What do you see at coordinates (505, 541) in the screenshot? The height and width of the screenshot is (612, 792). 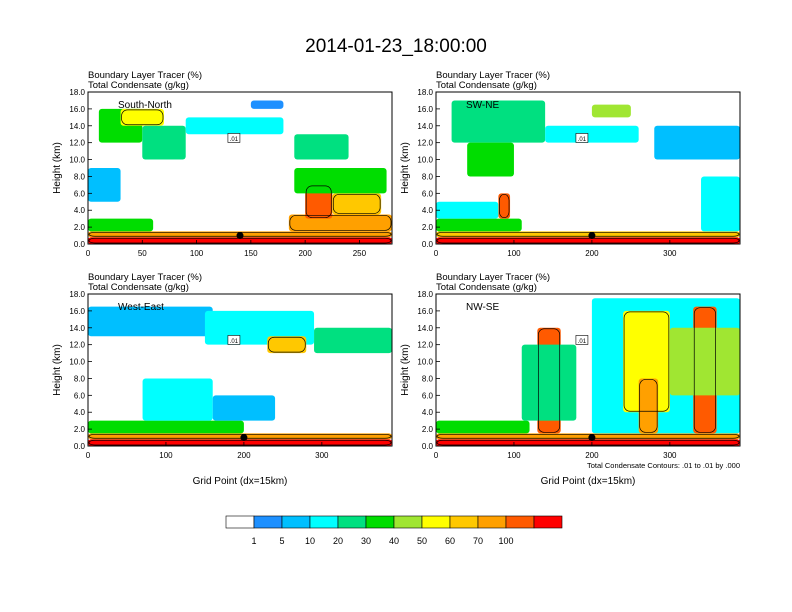 I see `colorbar-label-9: 100` at bounding box center [505, 541].